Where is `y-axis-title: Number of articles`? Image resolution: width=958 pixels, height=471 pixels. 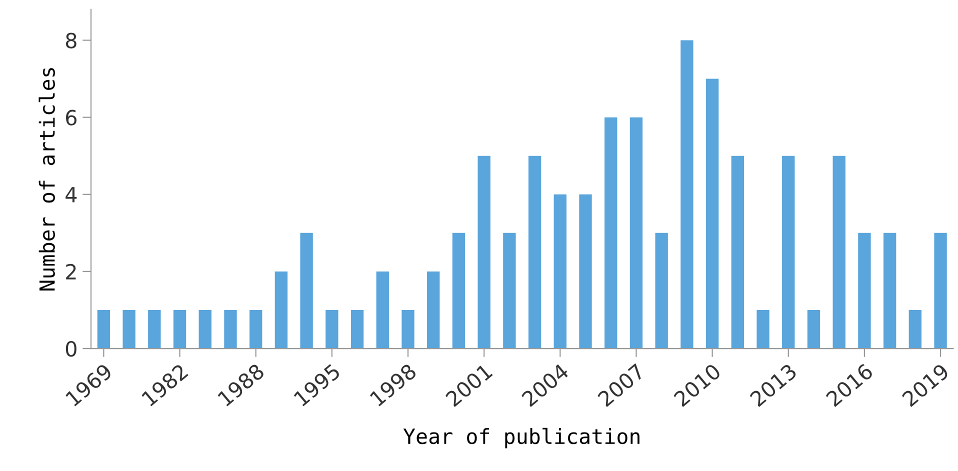 y-axis-title: Number of articles is located at coordinates (46, 179).